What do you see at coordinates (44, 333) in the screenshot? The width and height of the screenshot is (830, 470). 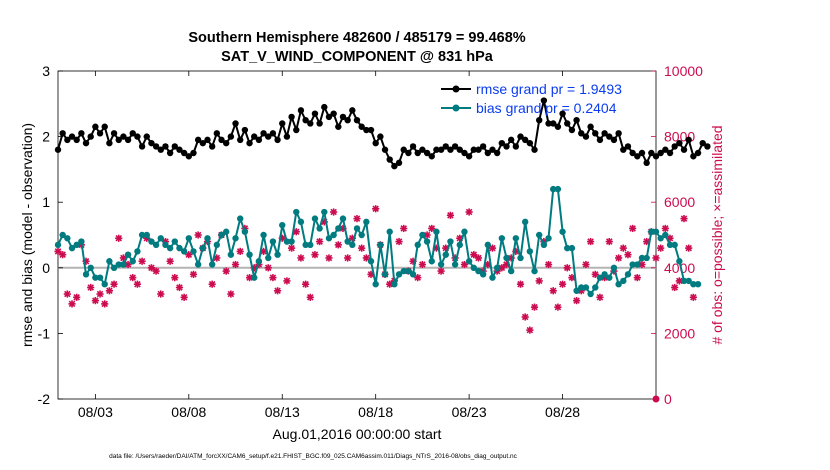 I see `y-tick-label: -1` at bounding box center [44, 333].